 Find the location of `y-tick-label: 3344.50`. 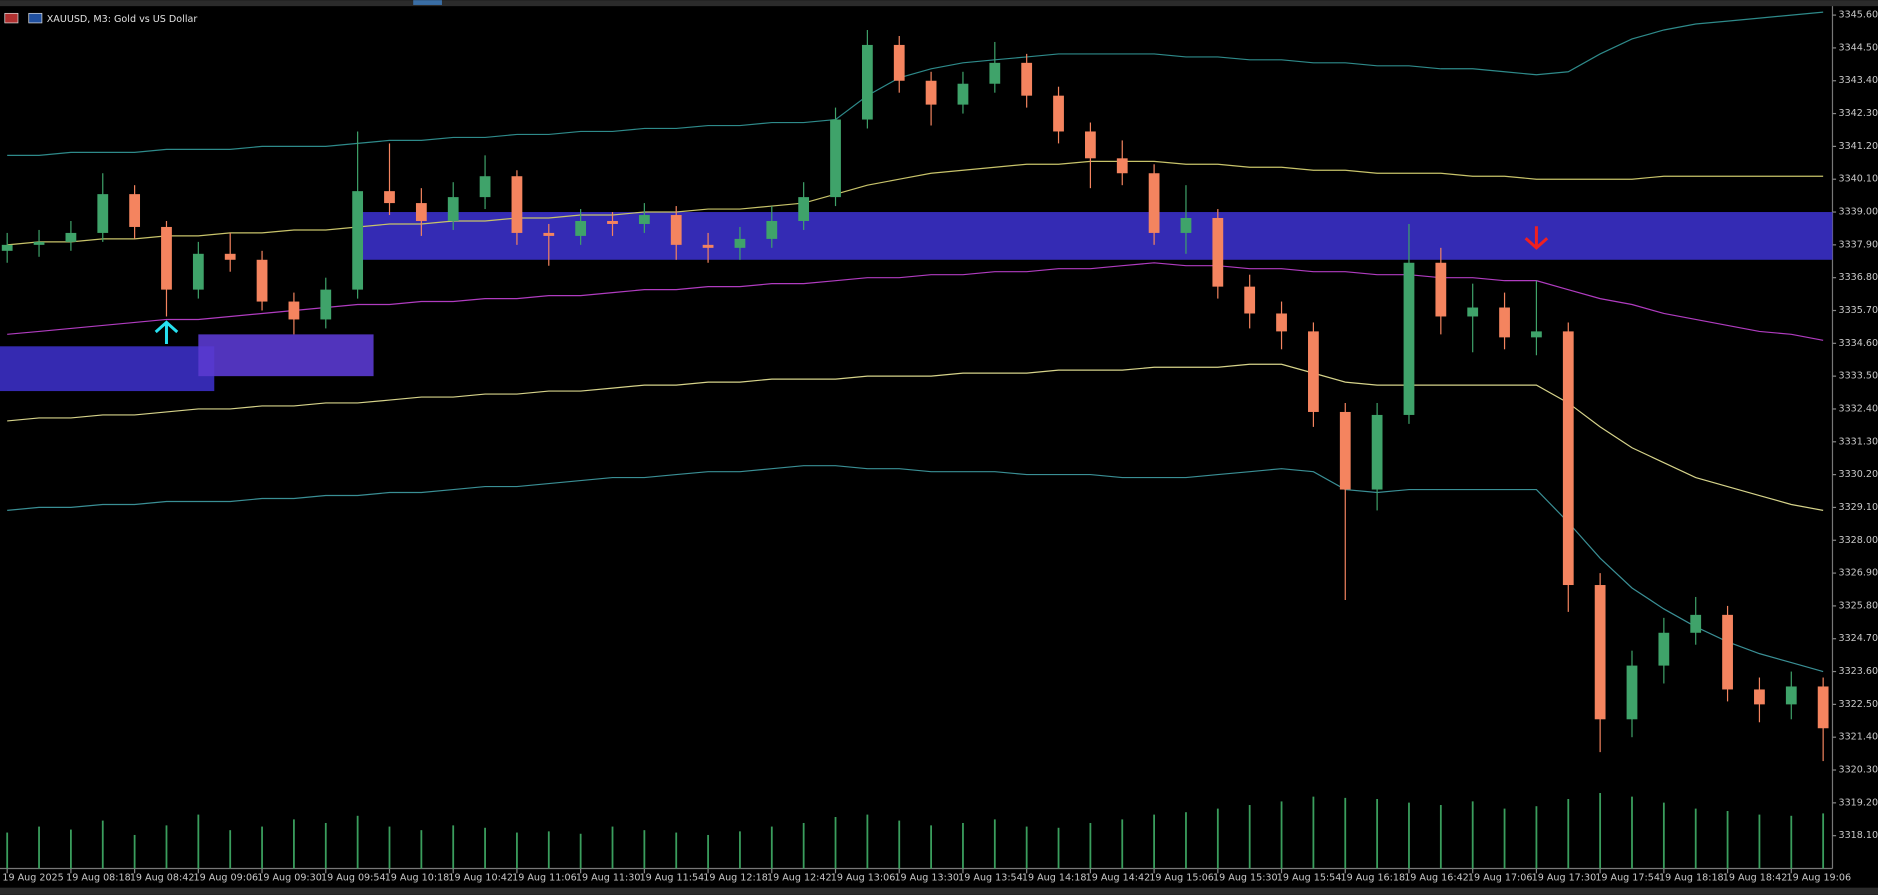

y-tick-label: 3344.50 is located at coordinates (1858, 47).